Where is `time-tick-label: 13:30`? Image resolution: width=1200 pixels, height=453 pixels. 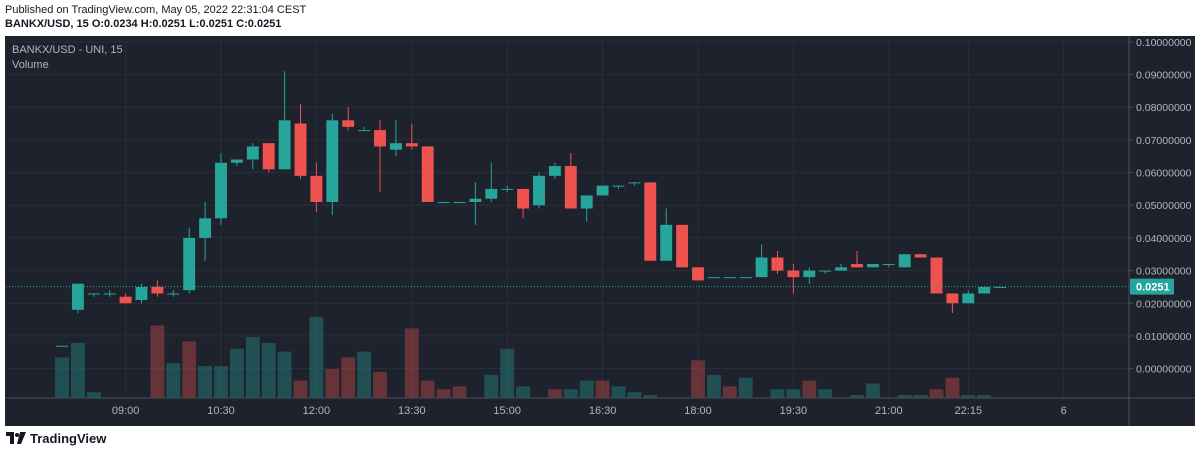
time-tick-label: 13:30 is located at coordinates (412, 411).